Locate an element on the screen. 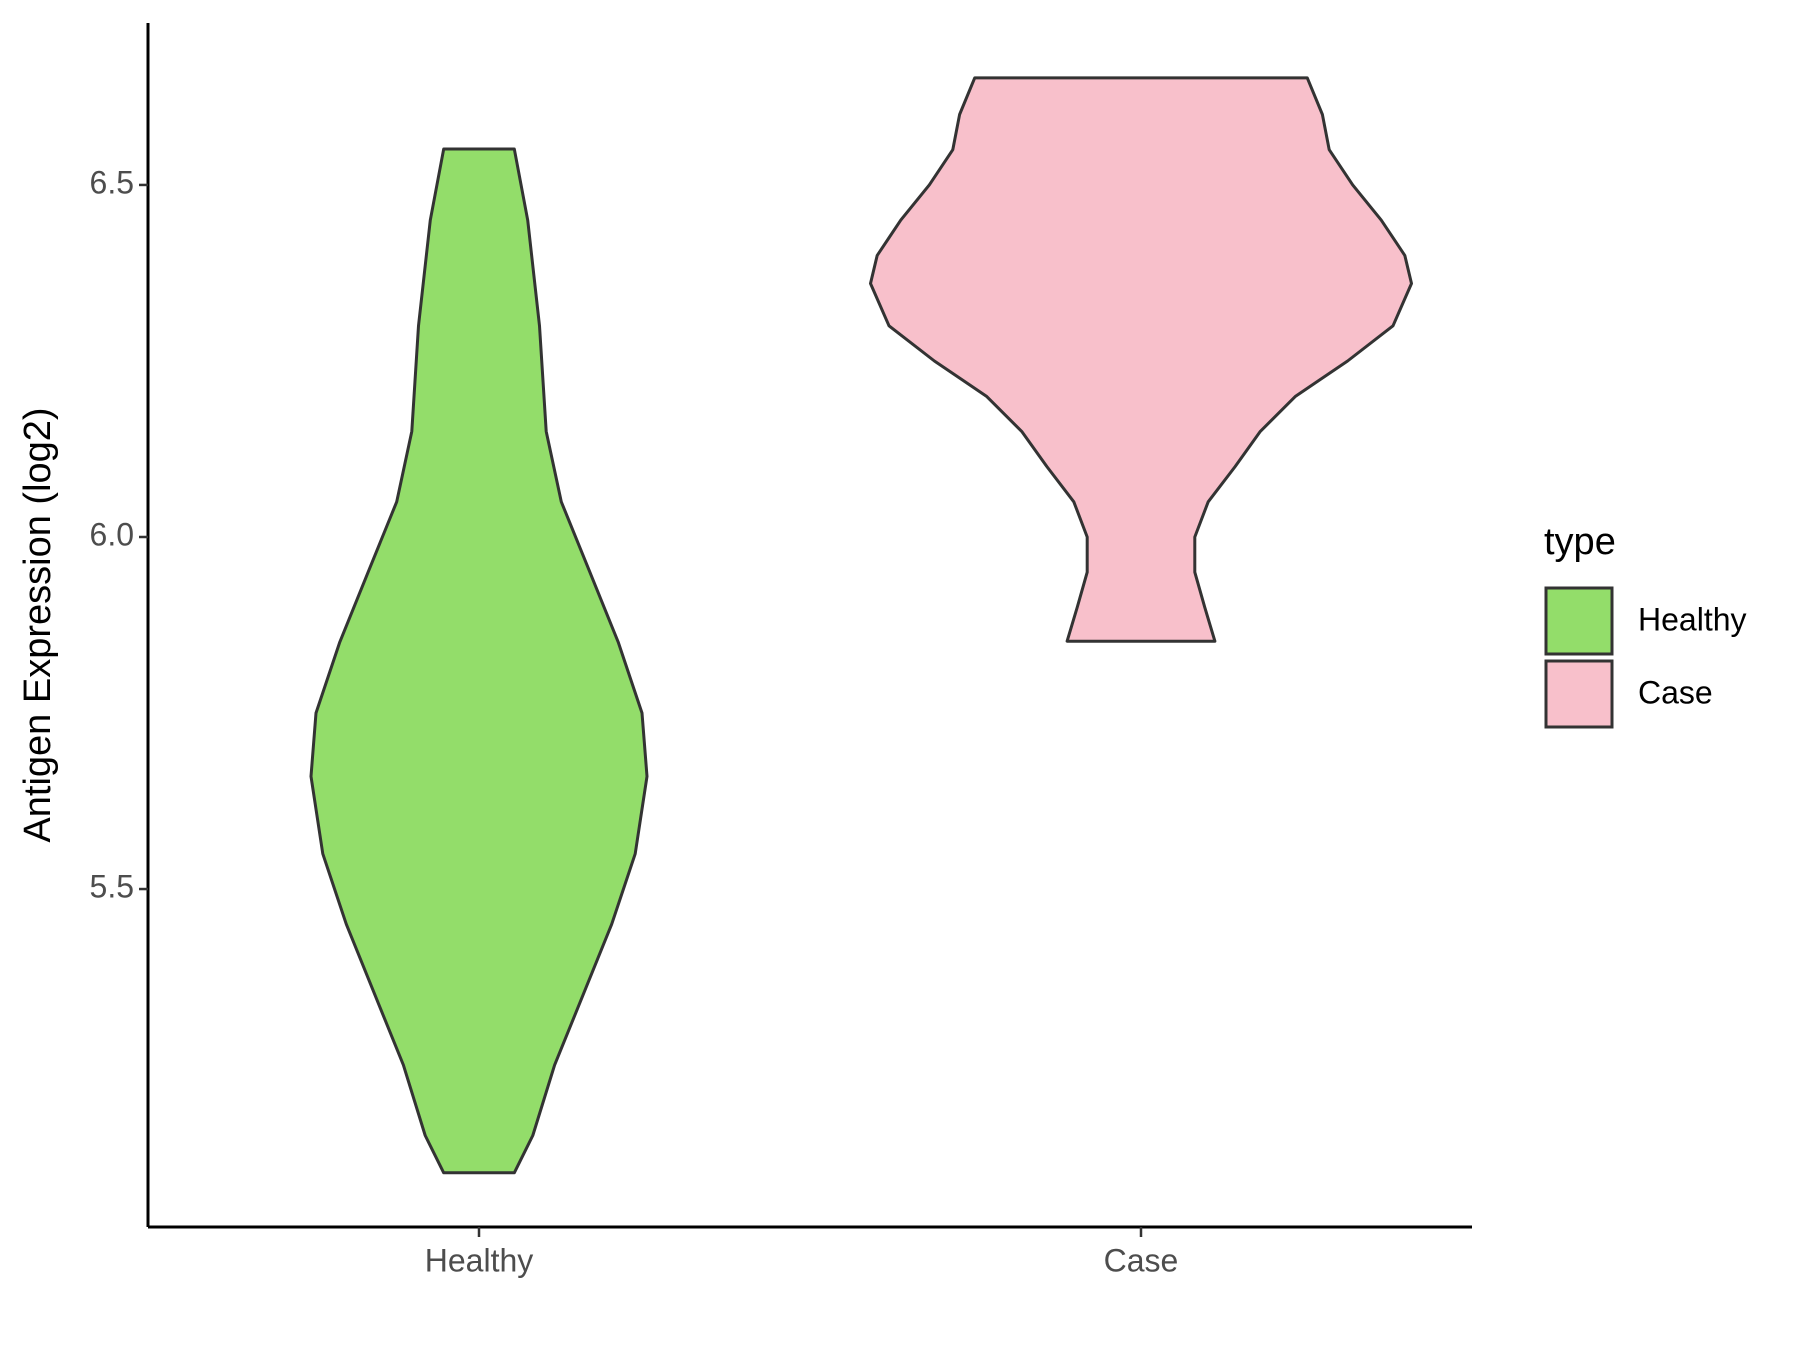 The height and width of the screenshot is (1350, 1800). legend-label: Case is located at coordinates (1675, 692).